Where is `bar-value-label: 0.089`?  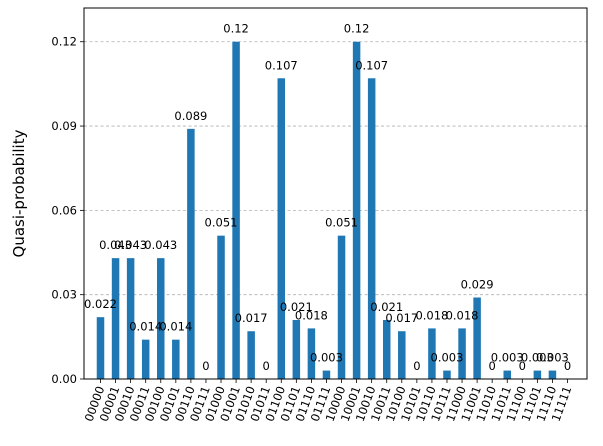
bar-value-label: 0.089 is located at coordinates (190, 116).